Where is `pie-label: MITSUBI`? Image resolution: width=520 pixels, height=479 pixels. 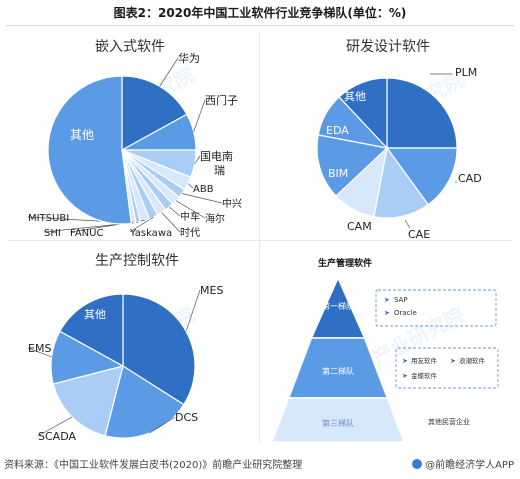 pie-label: MITSUBI is located at coordinates (48, 218).